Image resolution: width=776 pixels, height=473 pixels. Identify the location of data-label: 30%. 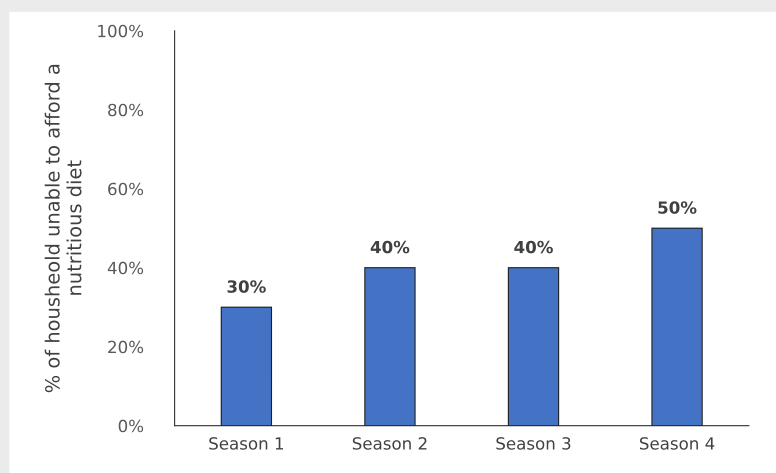
(247, 286).